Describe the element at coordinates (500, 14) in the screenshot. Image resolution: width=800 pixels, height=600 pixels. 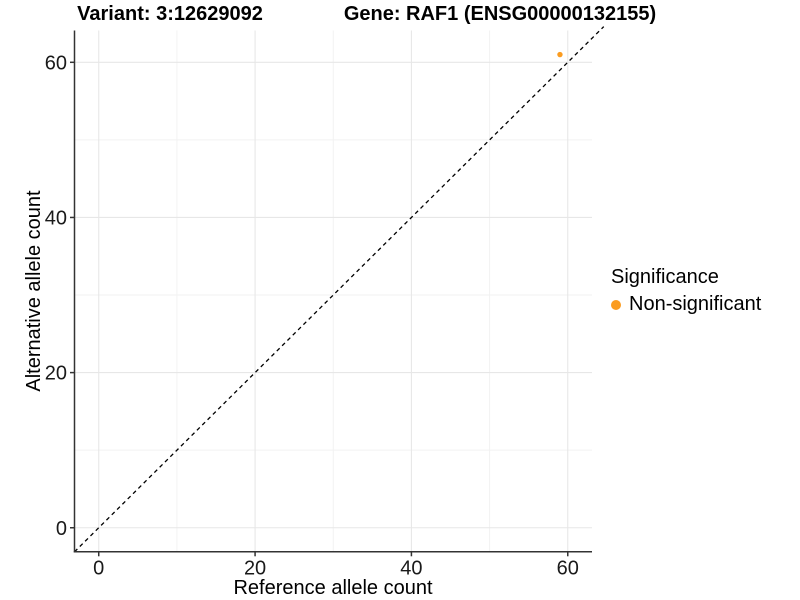
I see `plot-title-gene: Gene: RAF1 (ENSG00000132155)` at that location.